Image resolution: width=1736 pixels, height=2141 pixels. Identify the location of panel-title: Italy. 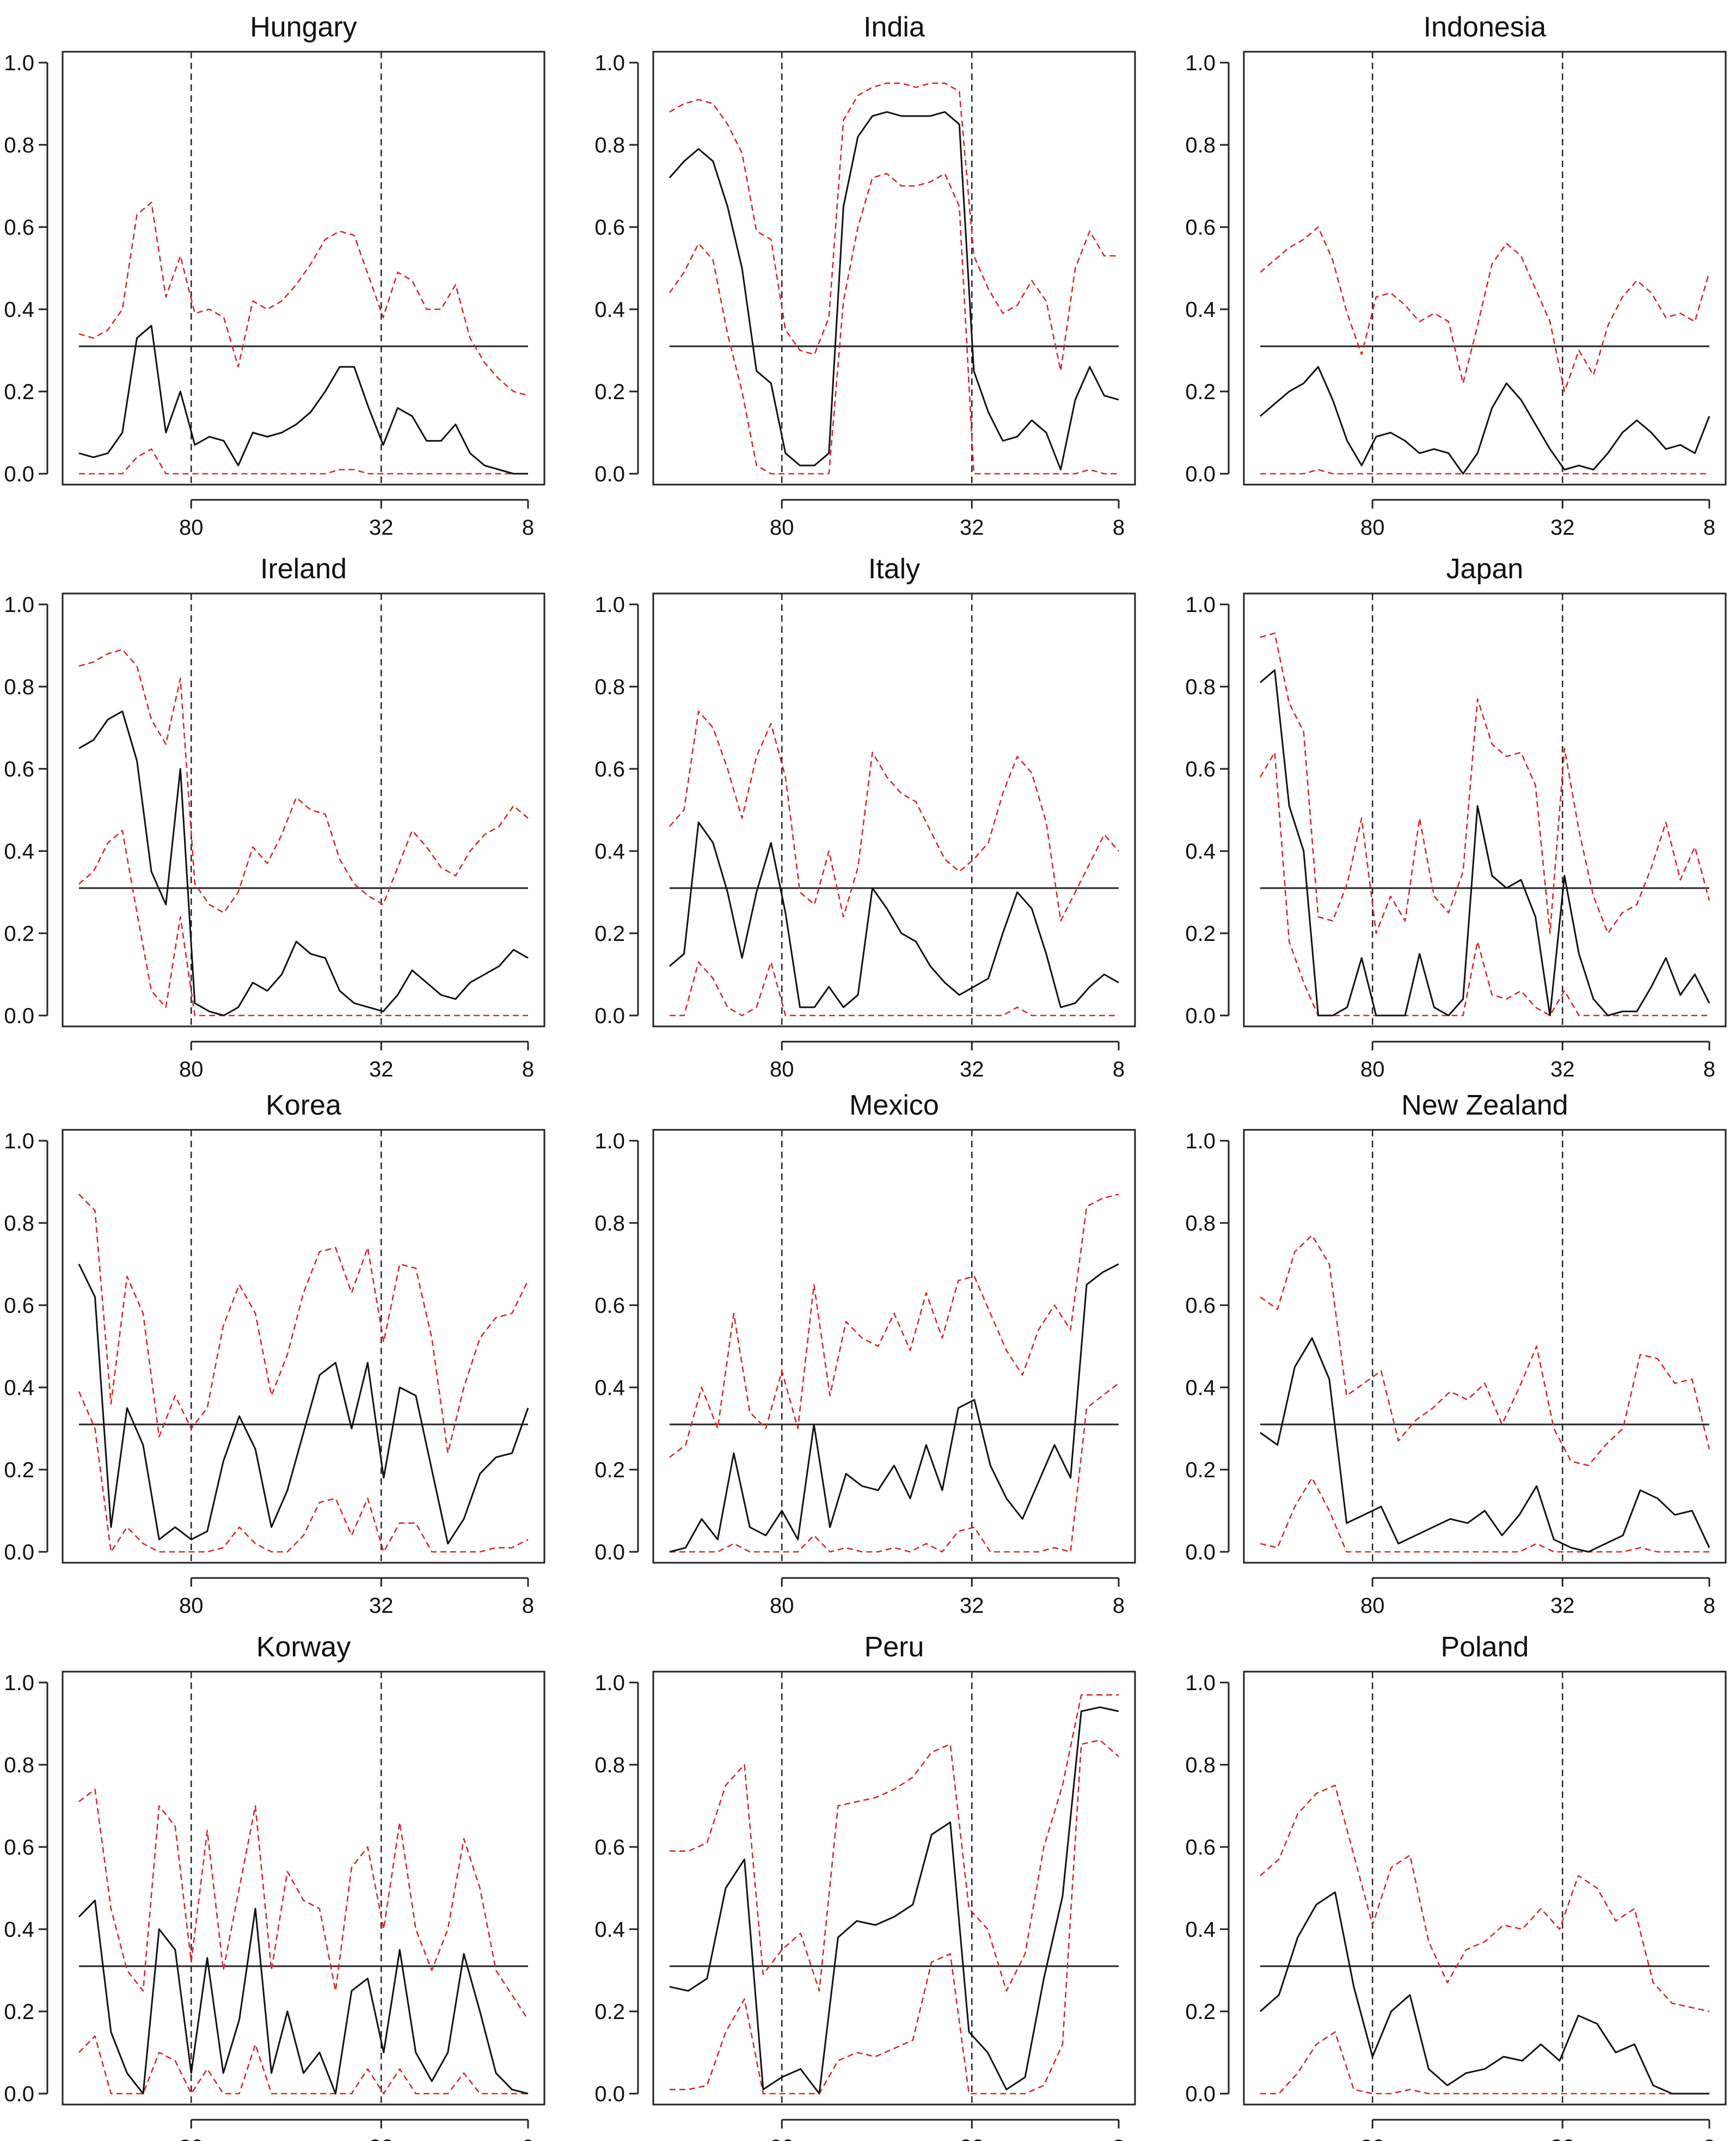
(894, 569).